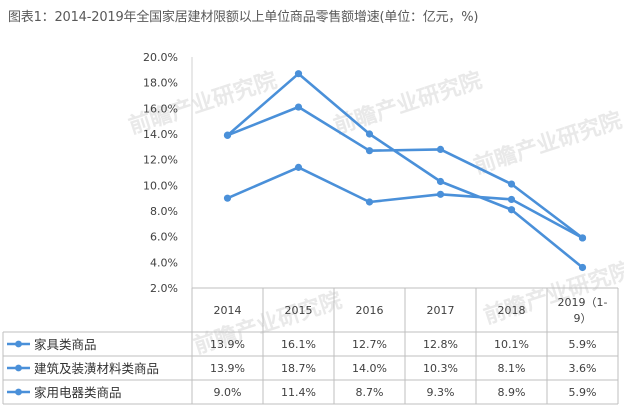 The width and height of the screenshot is (624, 419). Describe the element at coordinates (298, 368) in the screenshot. I see `data-value: 18.7%` at that location.